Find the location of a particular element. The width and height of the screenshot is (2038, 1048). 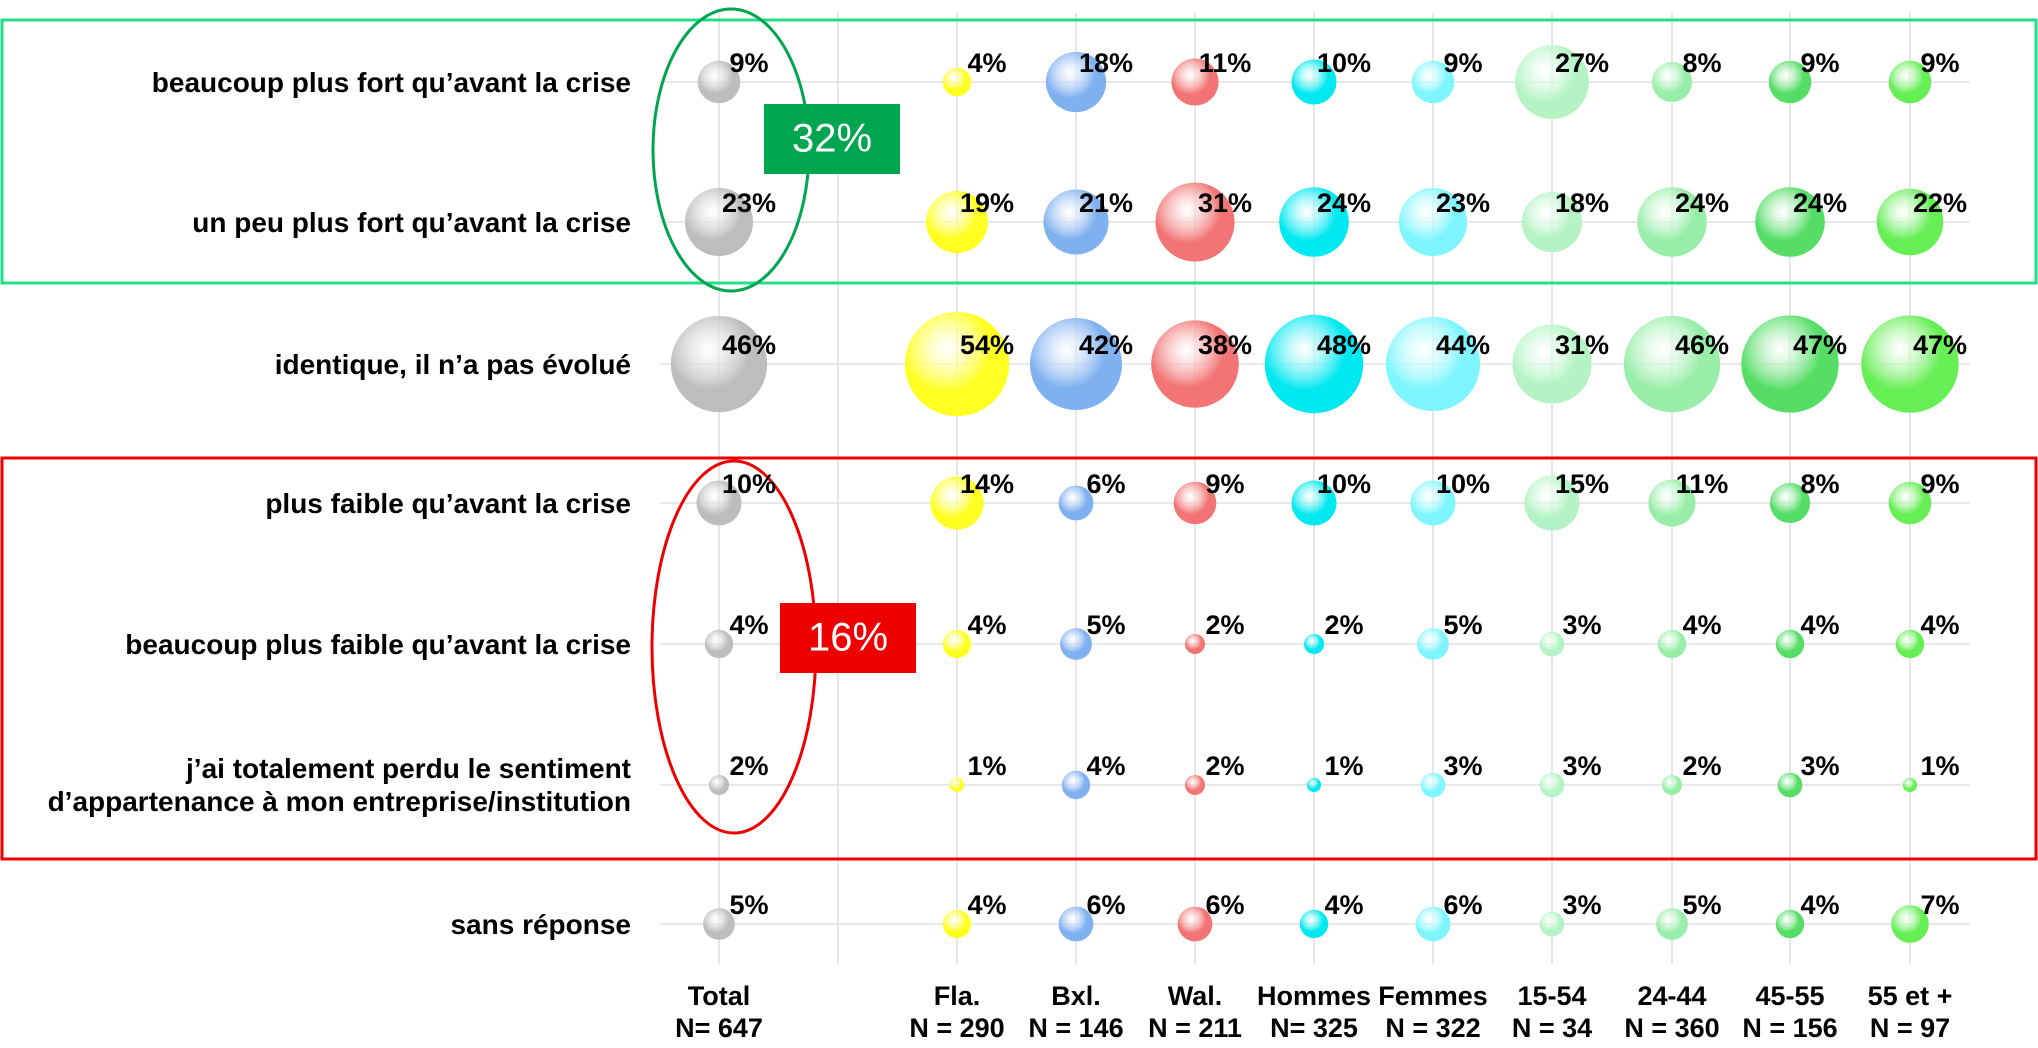

value-label: 5% is located at coordinates (1701, 905).